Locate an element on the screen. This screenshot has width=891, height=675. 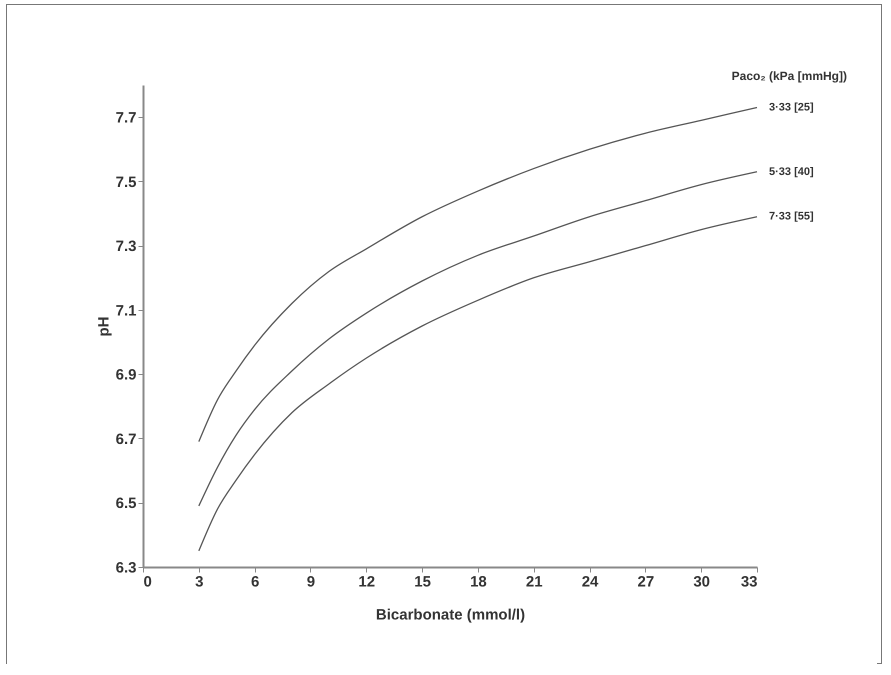
y-tick-label: 7.3 is located at coordinates (126, 247).